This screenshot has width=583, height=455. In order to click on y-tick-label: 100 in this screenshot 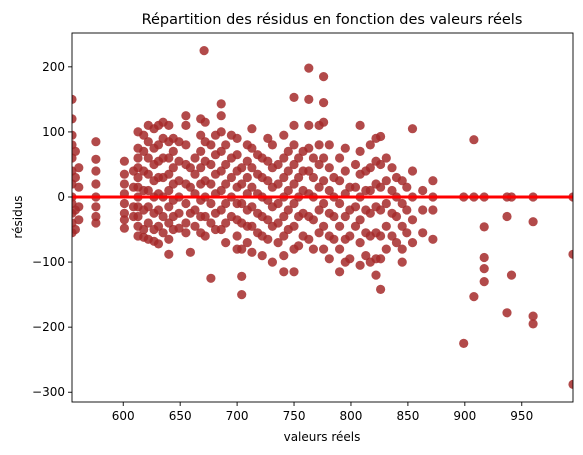, I will do `click(53, 132)`.